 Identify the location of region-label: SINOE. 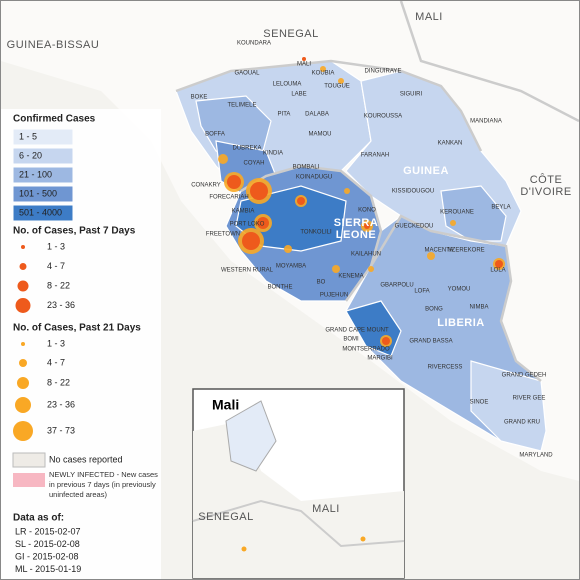
(479, 403).